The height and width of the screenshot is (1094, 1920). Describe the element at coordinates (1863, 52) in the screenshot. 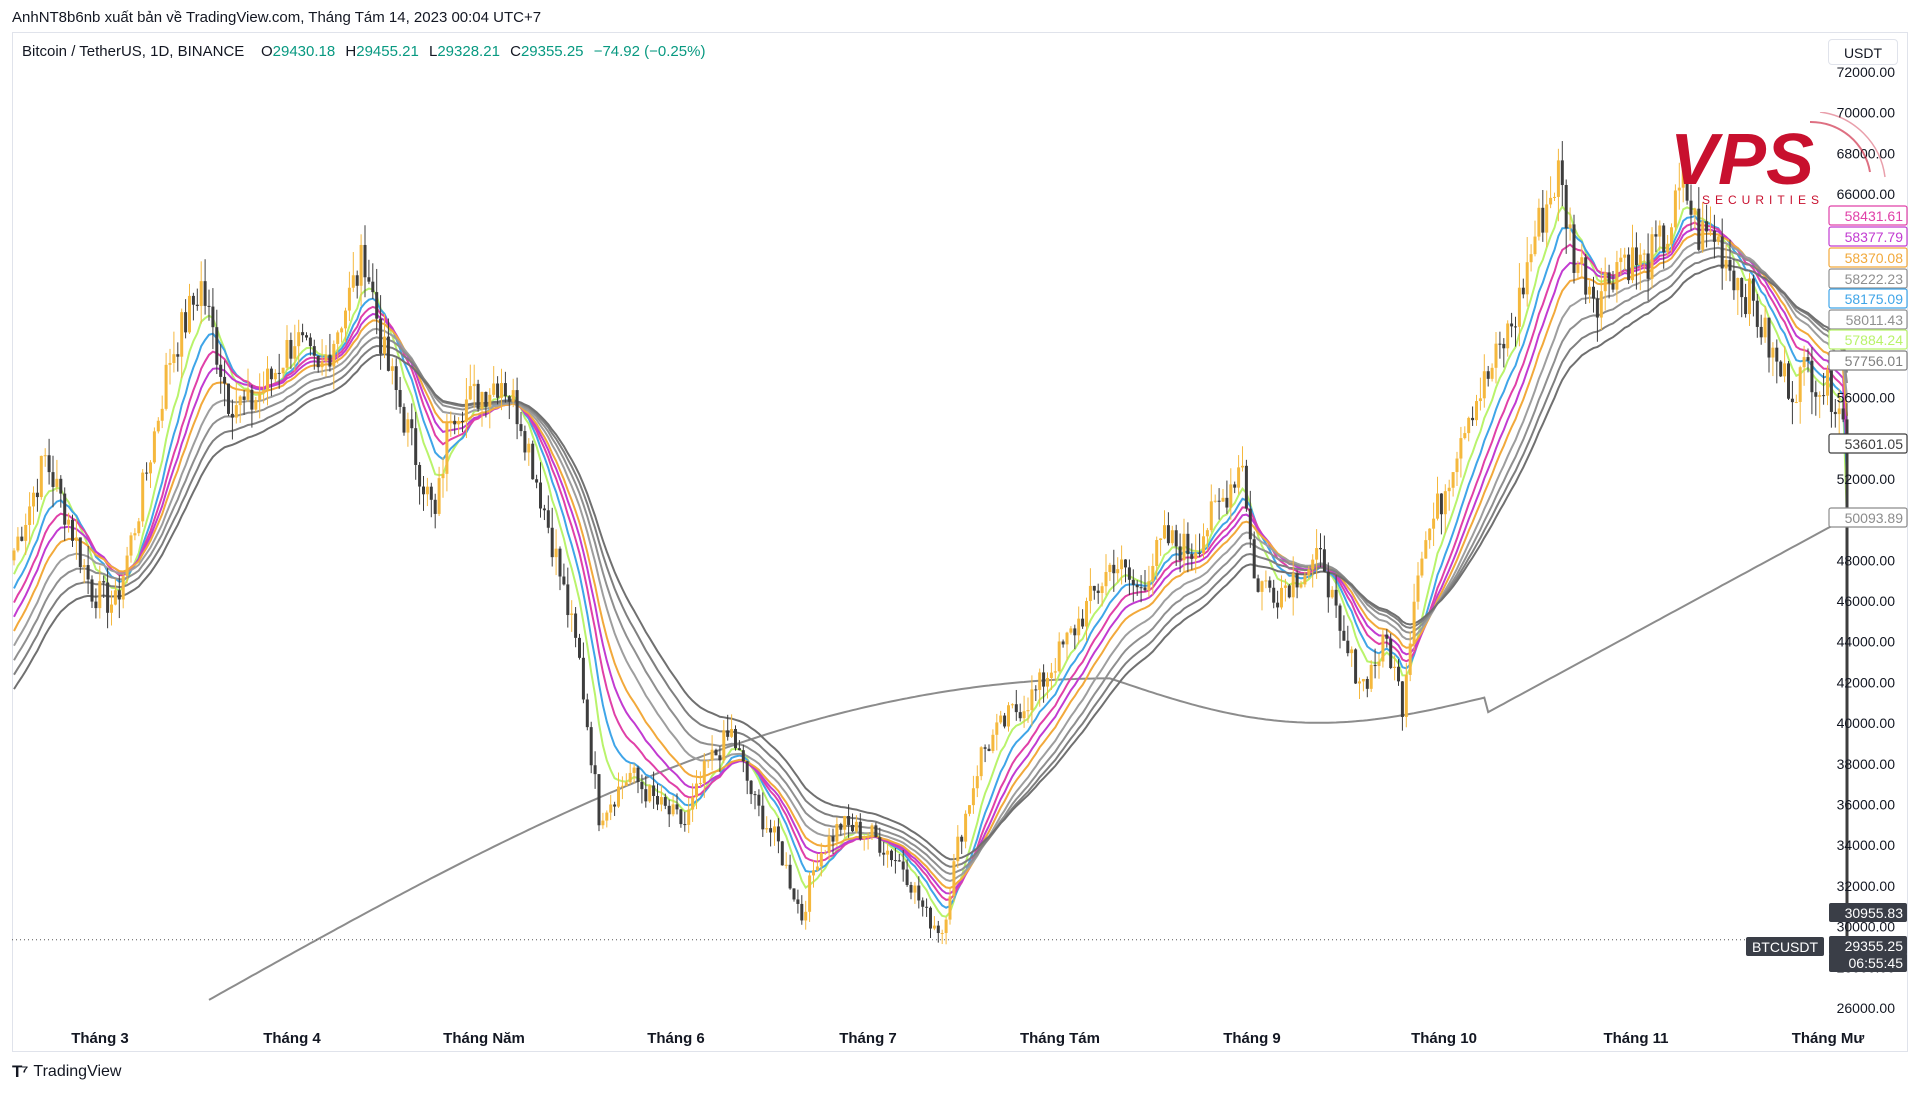

I see `currency-button: USDT` at that location.